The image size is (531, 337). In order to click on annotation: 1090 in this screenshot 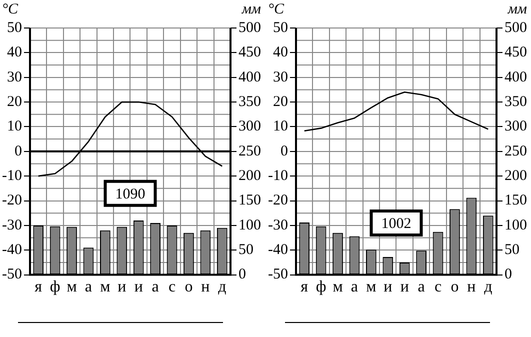, I will do `click(130, 194)`.